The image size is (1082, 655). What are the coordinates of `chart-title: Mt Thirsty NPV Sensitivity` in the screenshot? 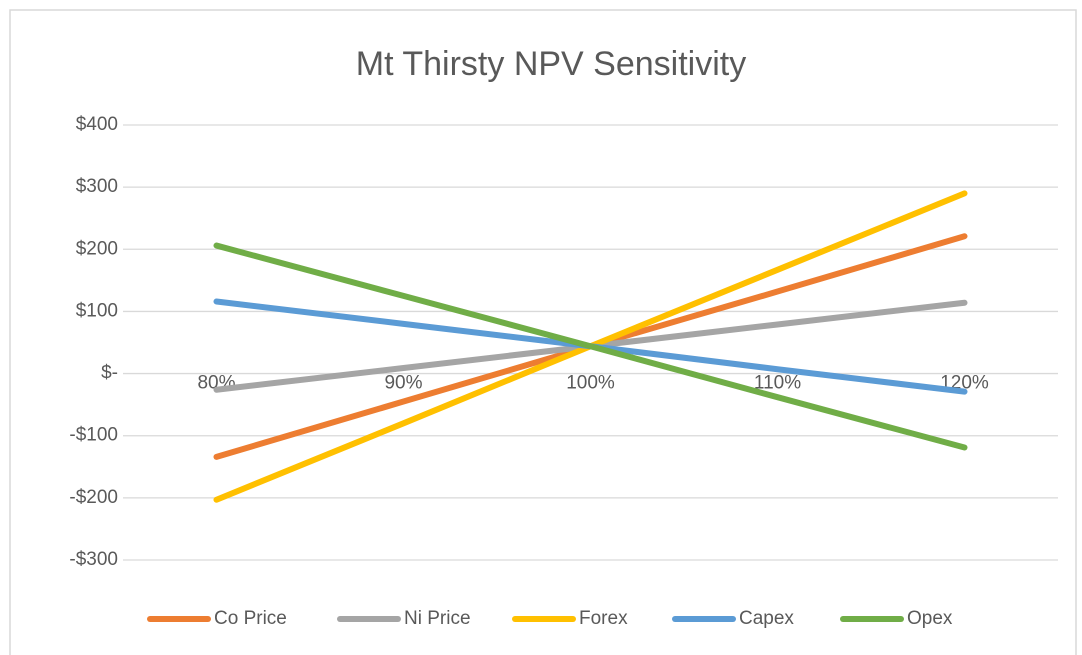 It's located at (551, 64).